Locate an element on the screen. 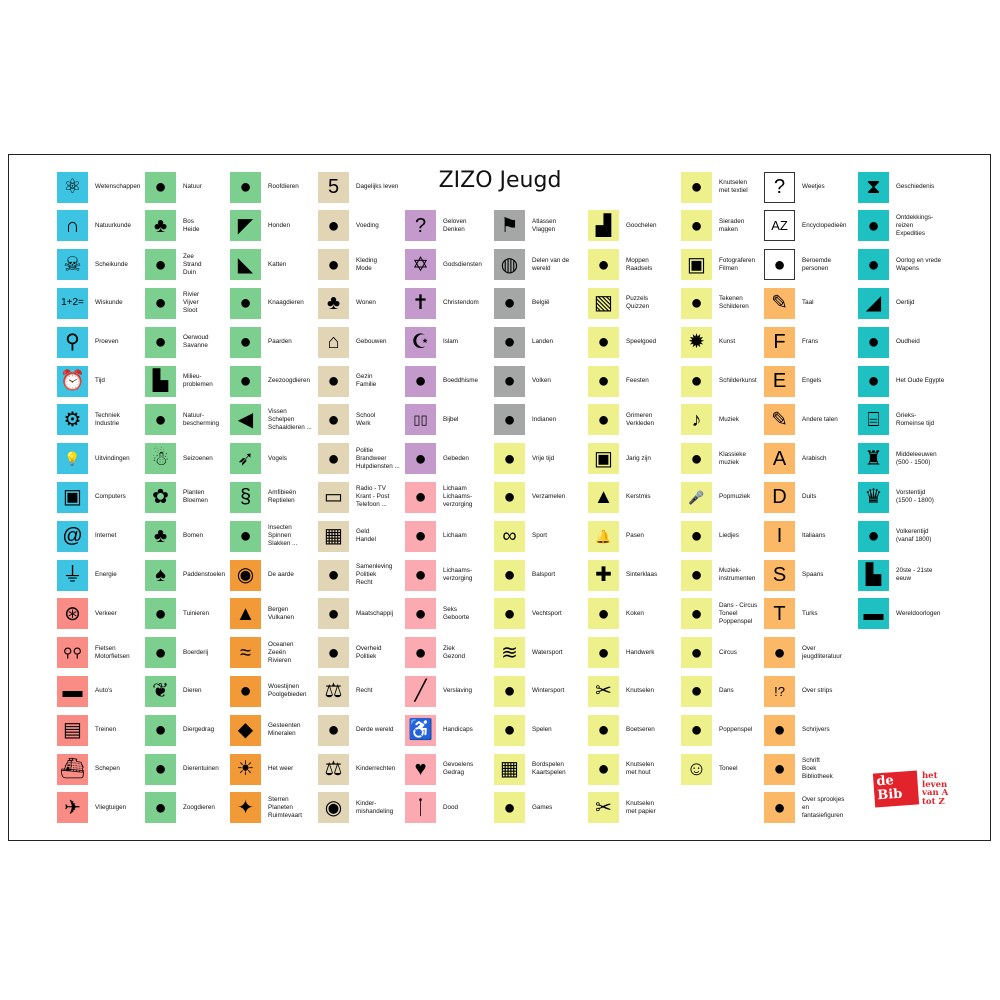 This screenshot has height=1000, width=1000. topic-tile: ● Tekenen Schilderen is located at coordinates (726, 303).